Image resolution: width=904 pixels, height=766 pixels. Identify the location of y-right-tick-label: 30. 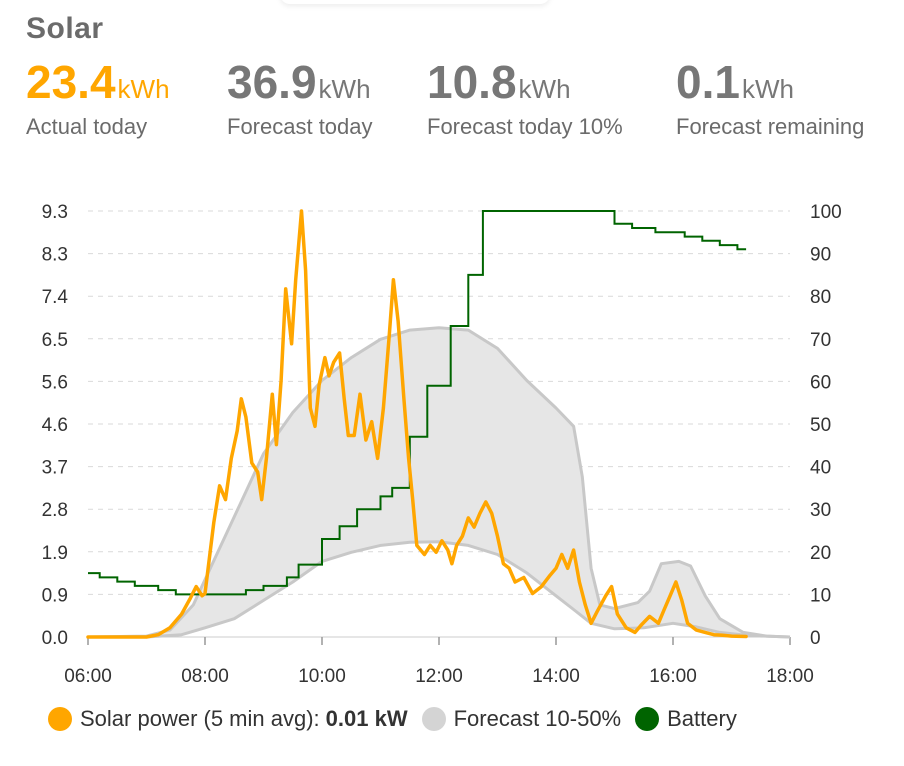
(820, 510).